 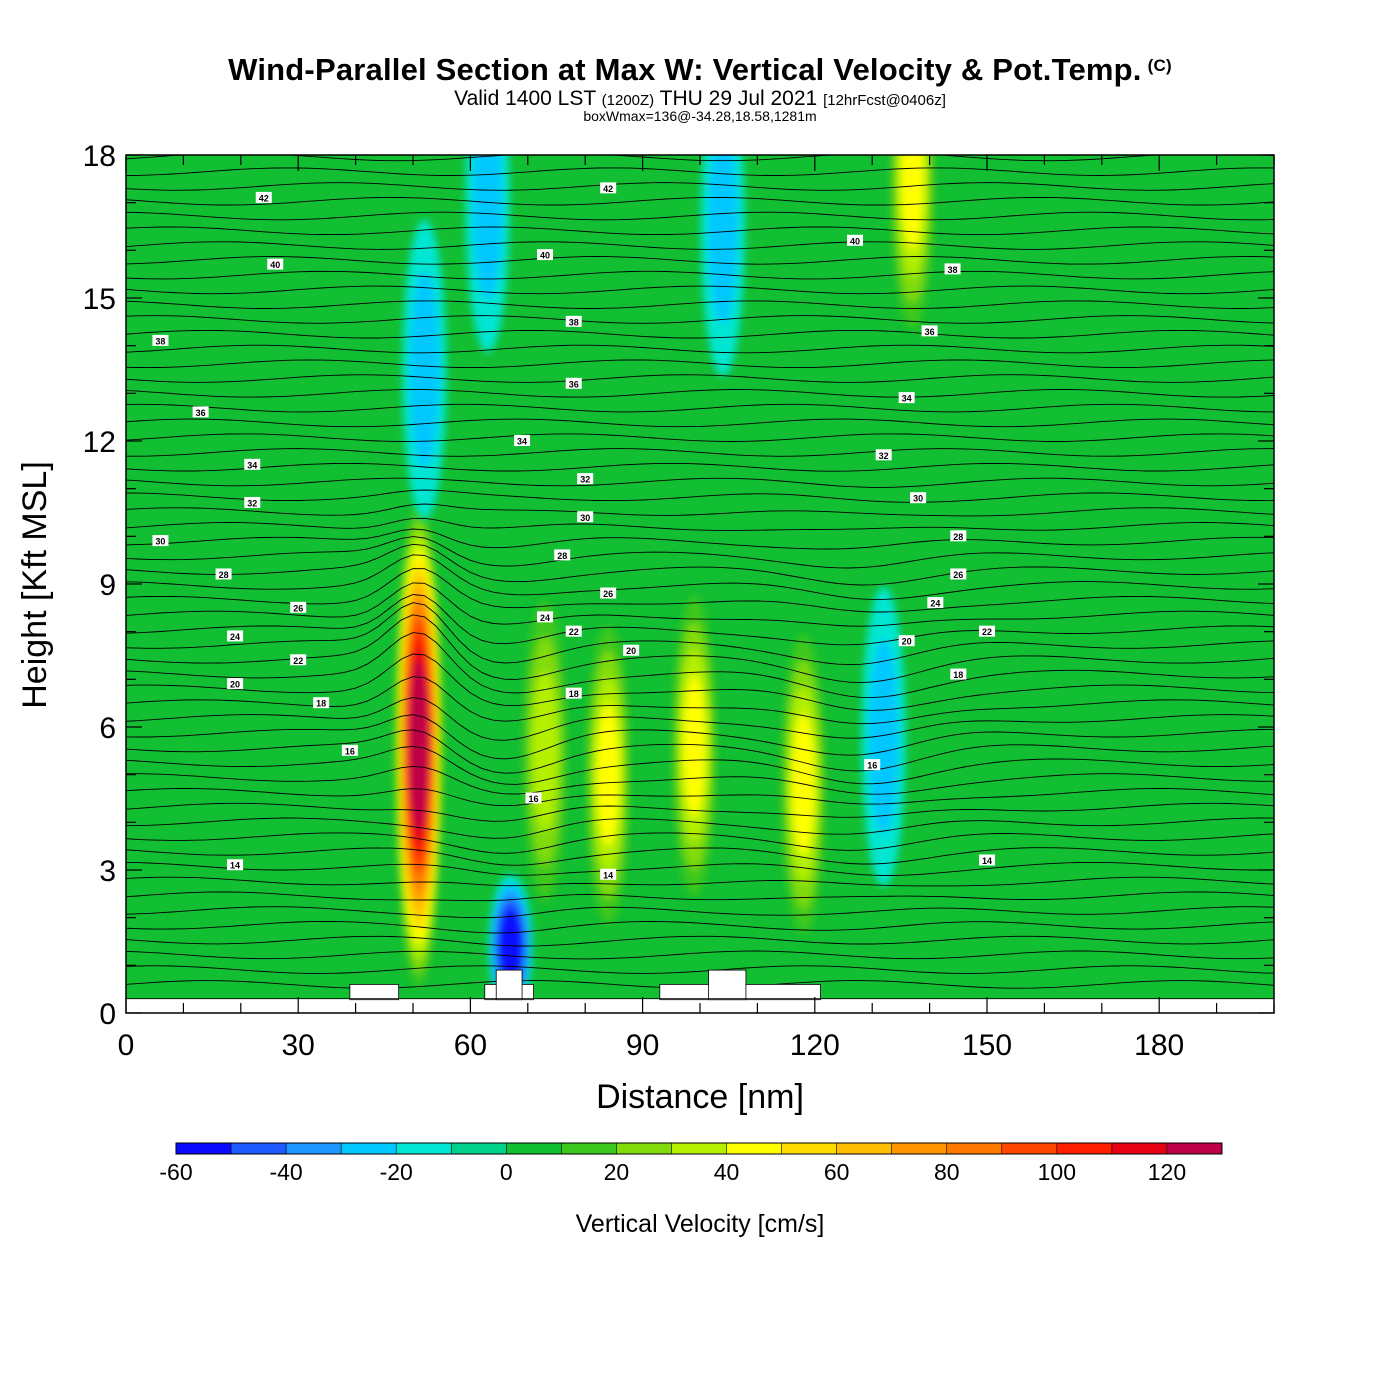 What do you see at coordinates (298, 661) in the screenshot?
I see `contour-label: 22` at bounding box center [298, 661].